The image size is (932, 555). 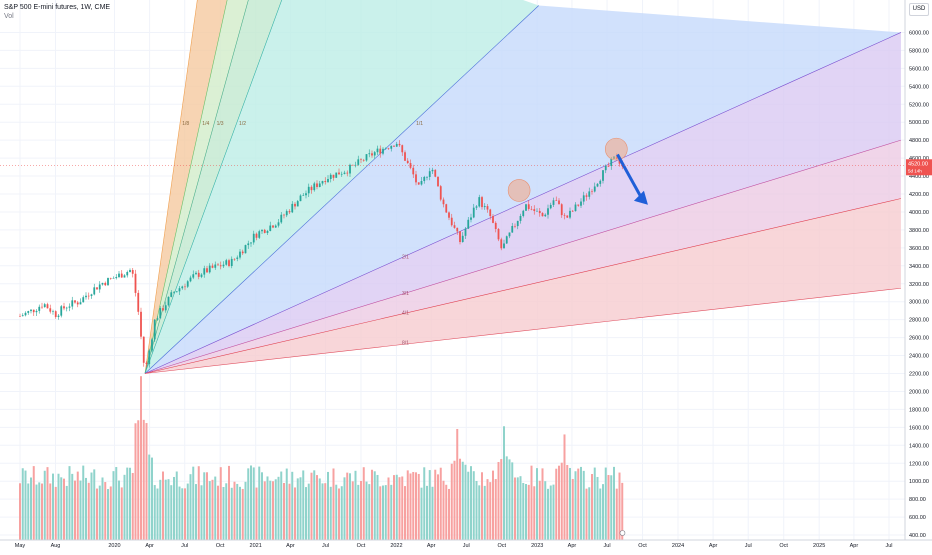 I want to click on gann-fan-label: 4/1, so click(x=405, y=313).